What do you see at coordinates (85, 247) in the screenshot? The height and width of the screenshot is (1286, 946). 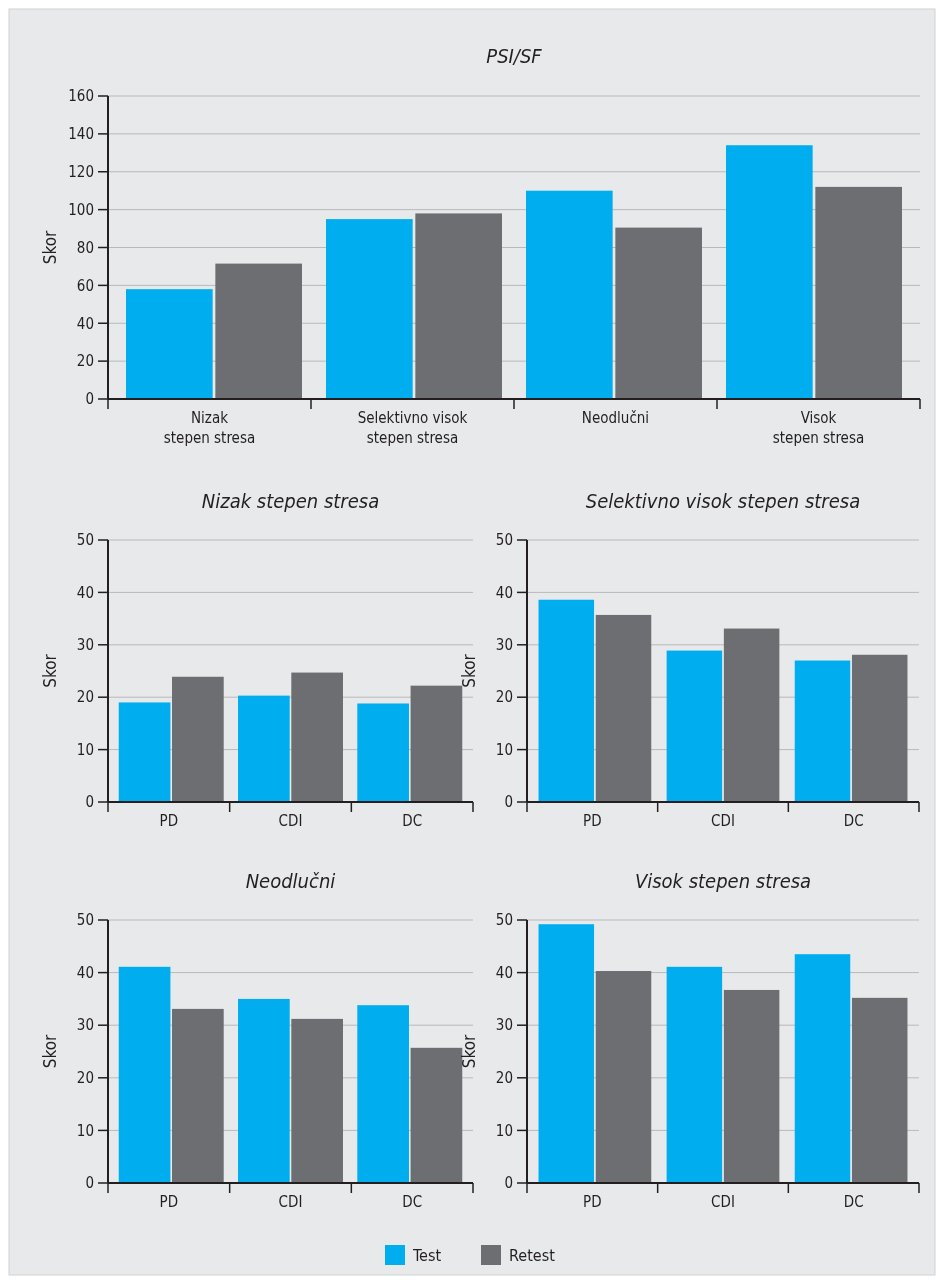 I see `y-tick-label: 80` at bounding box center [85, 247].